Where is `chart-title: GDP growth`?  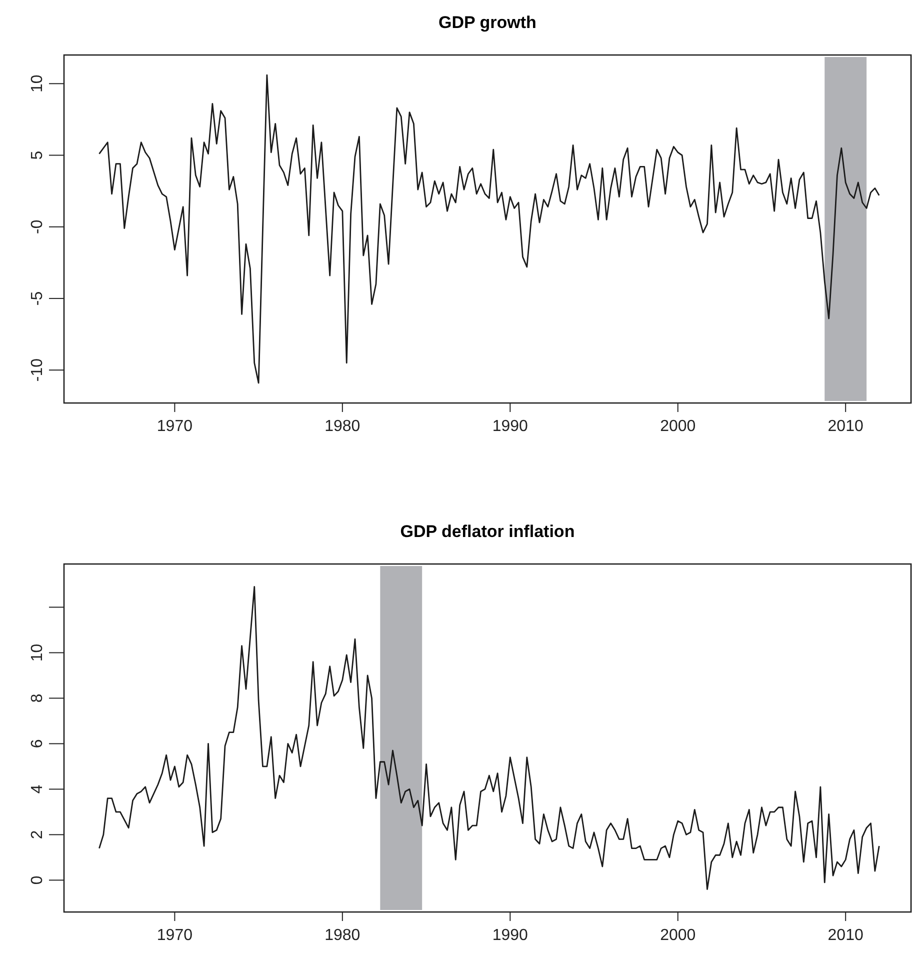 chart-title: GDP growth is located at coordinates (487, 22).